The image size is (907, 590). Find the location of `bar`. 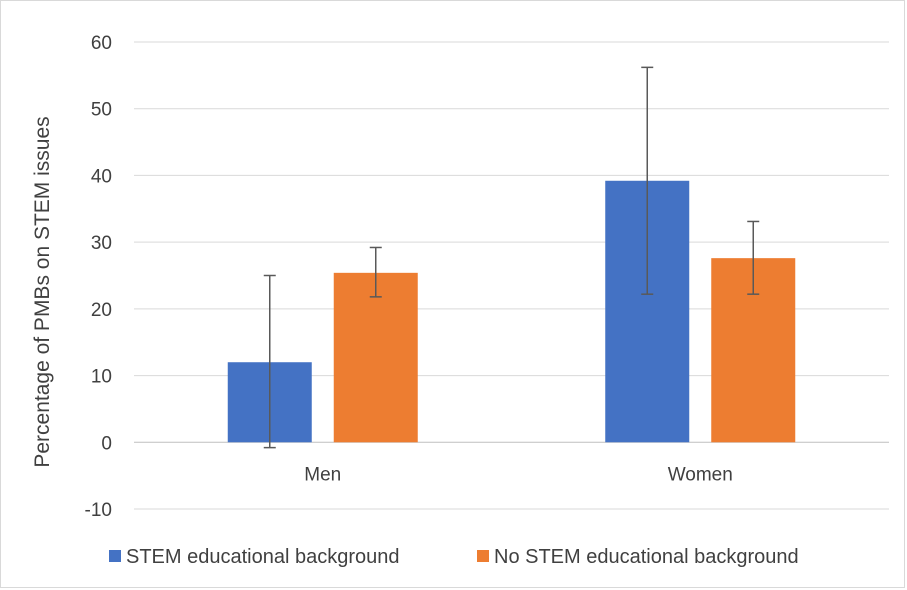

bar is located at coordinates (375, 357).